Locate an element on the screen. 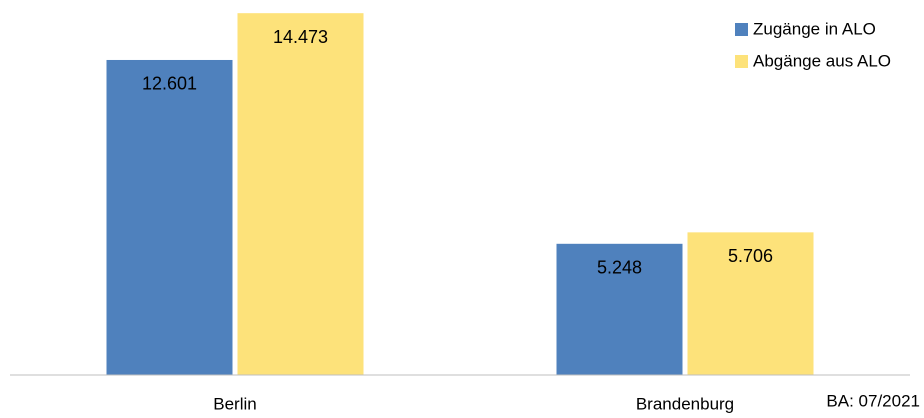  data-label: 14.473 is located at coordinates (300, 37).